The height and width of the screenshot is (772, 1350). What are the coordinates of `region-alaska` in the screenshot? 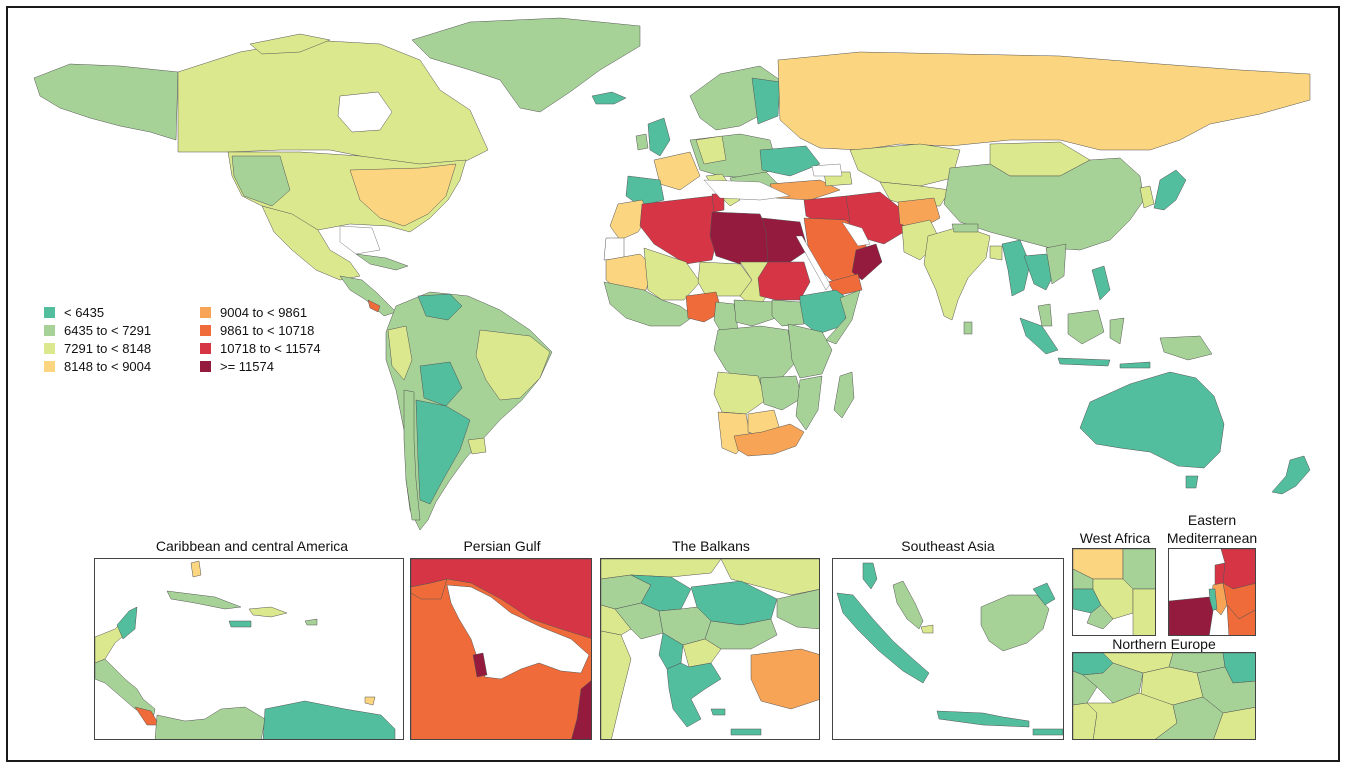 It's located at (106, 102).